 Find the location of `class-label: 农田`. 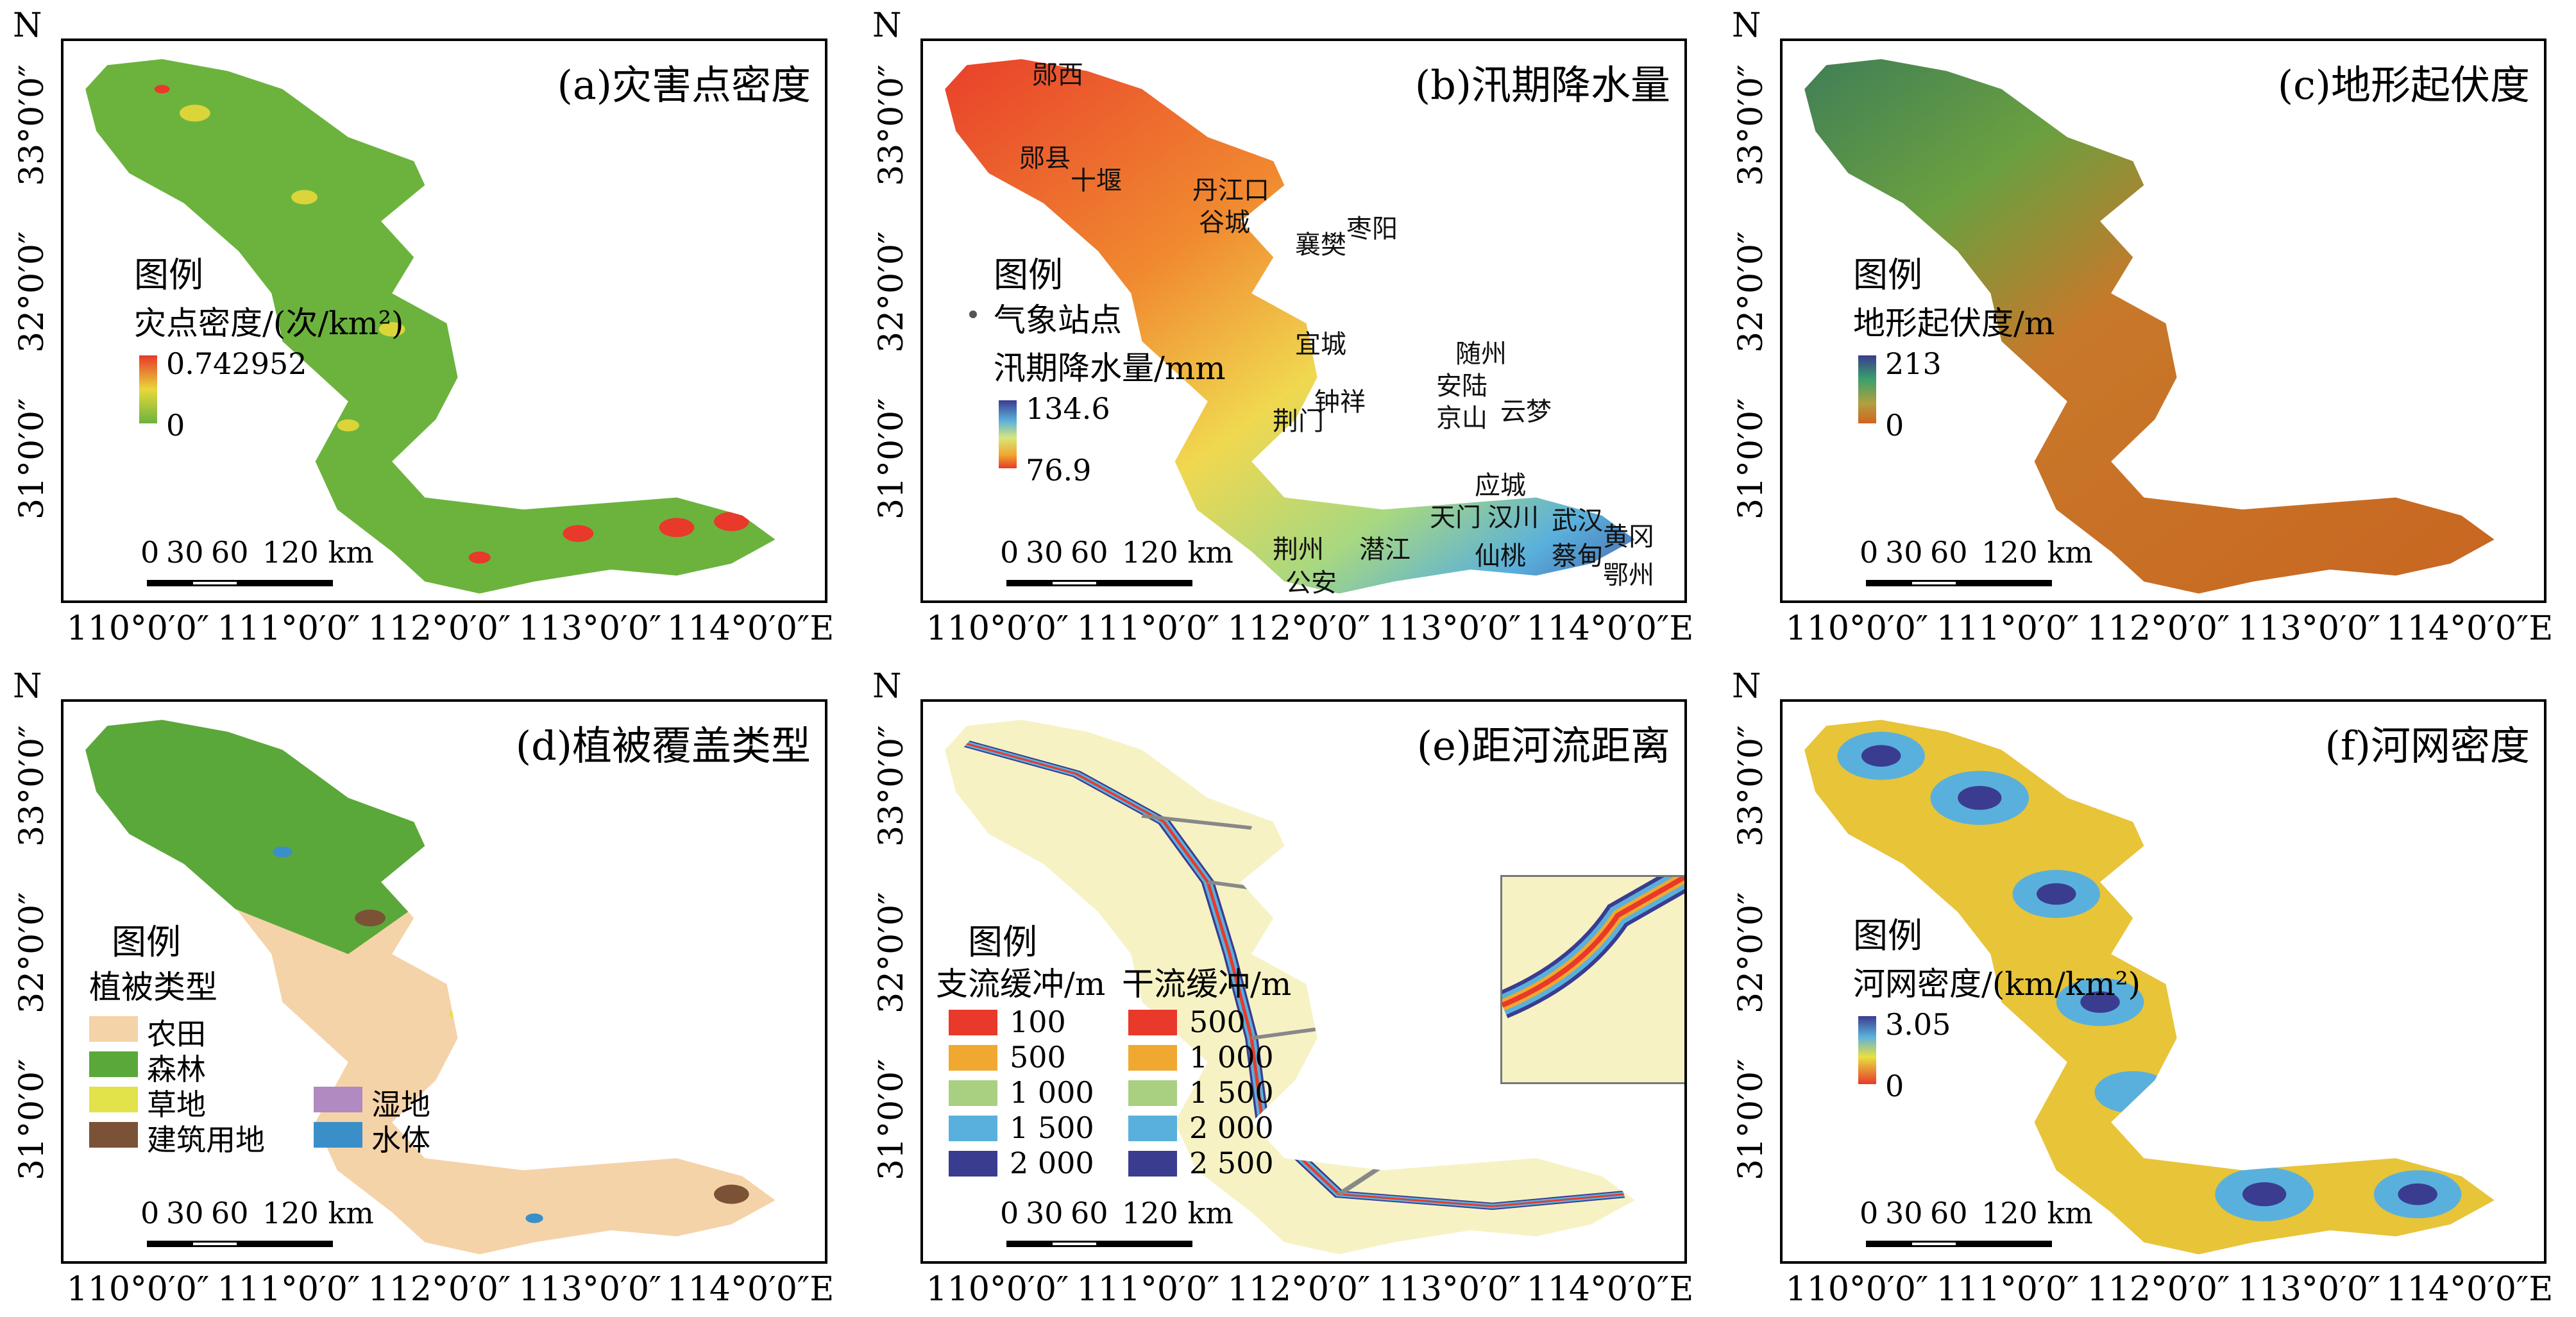

class-label: 农田 is located at coordinates (176, 1034).